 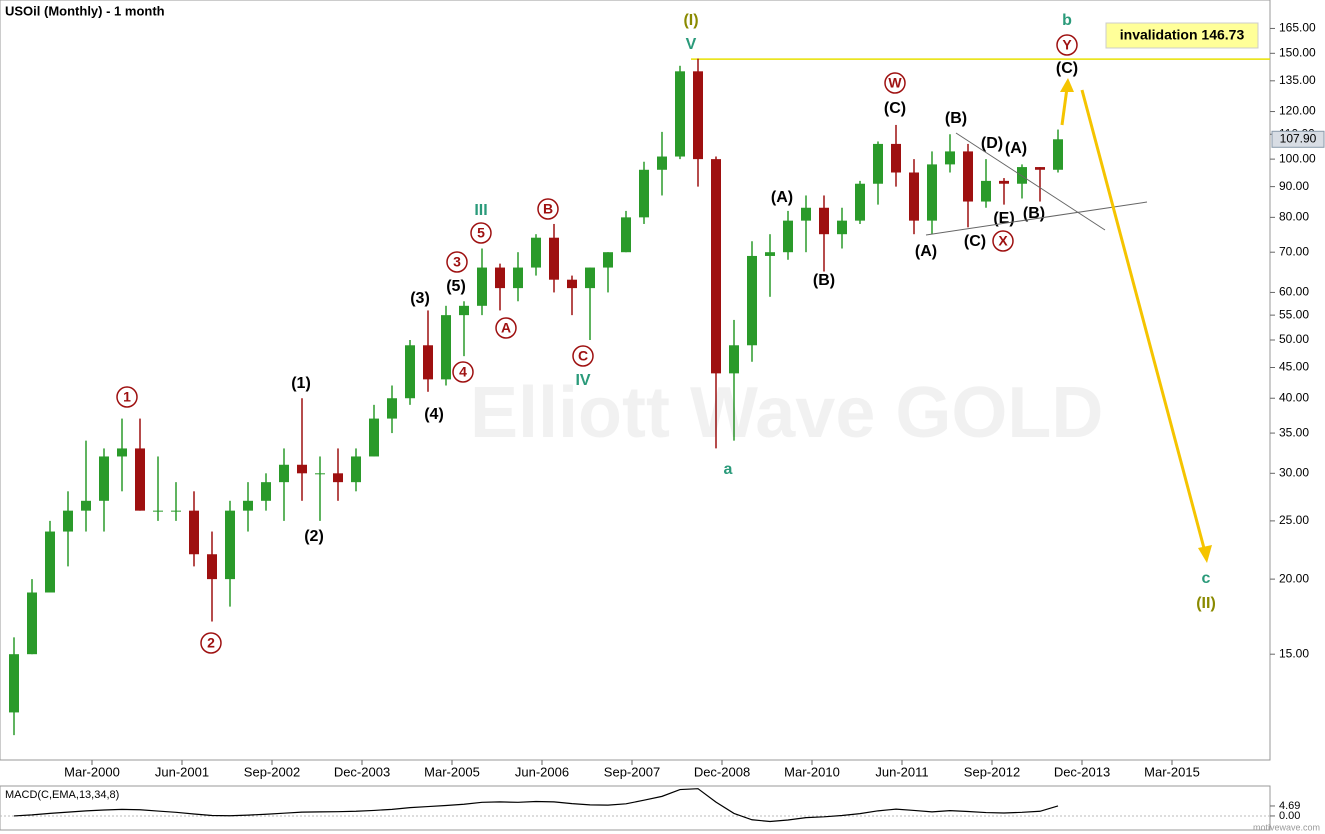 I want to click on wave-label: V, so click(x=691, y=44).